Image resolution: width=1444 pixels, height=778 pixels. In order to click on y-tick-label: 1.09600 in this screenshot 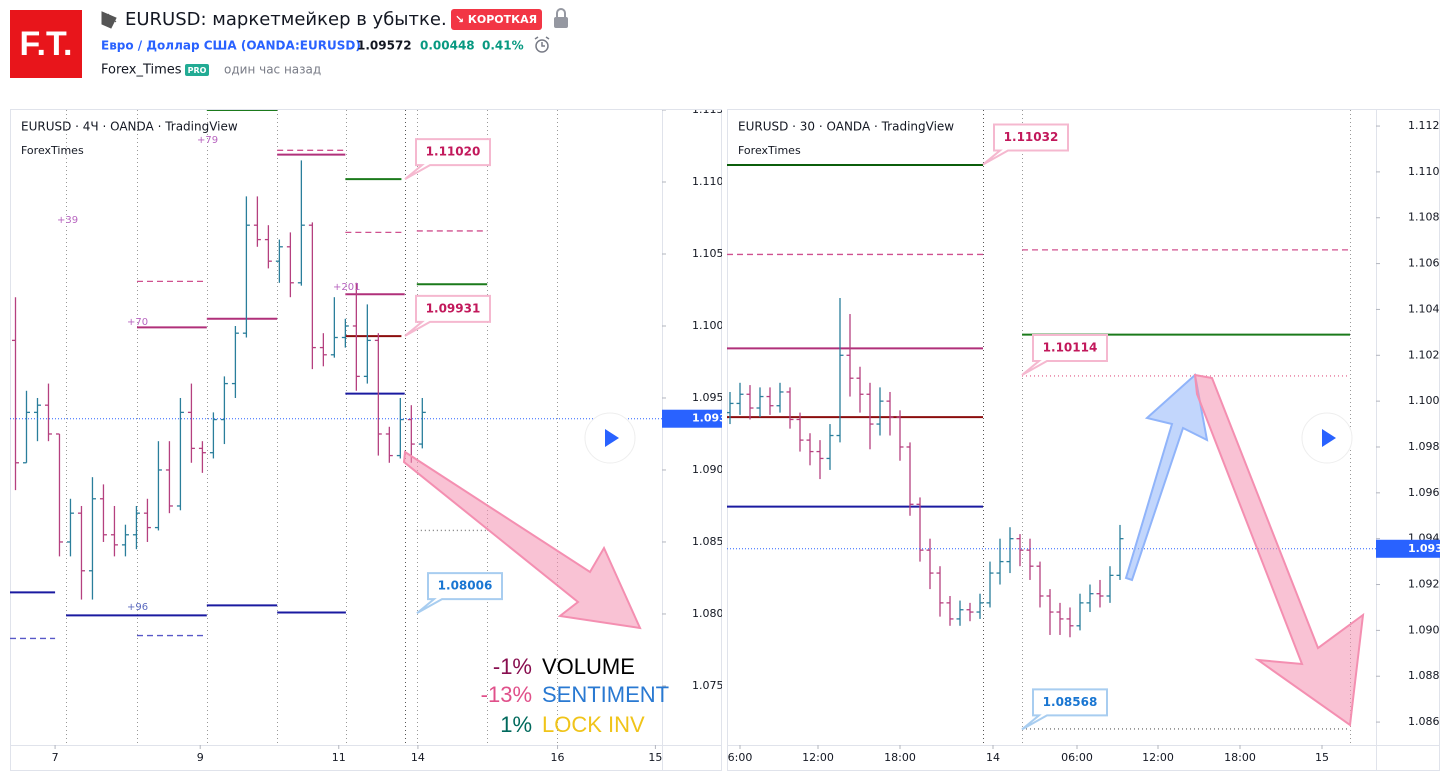, I will do `click(1426, 492)`.